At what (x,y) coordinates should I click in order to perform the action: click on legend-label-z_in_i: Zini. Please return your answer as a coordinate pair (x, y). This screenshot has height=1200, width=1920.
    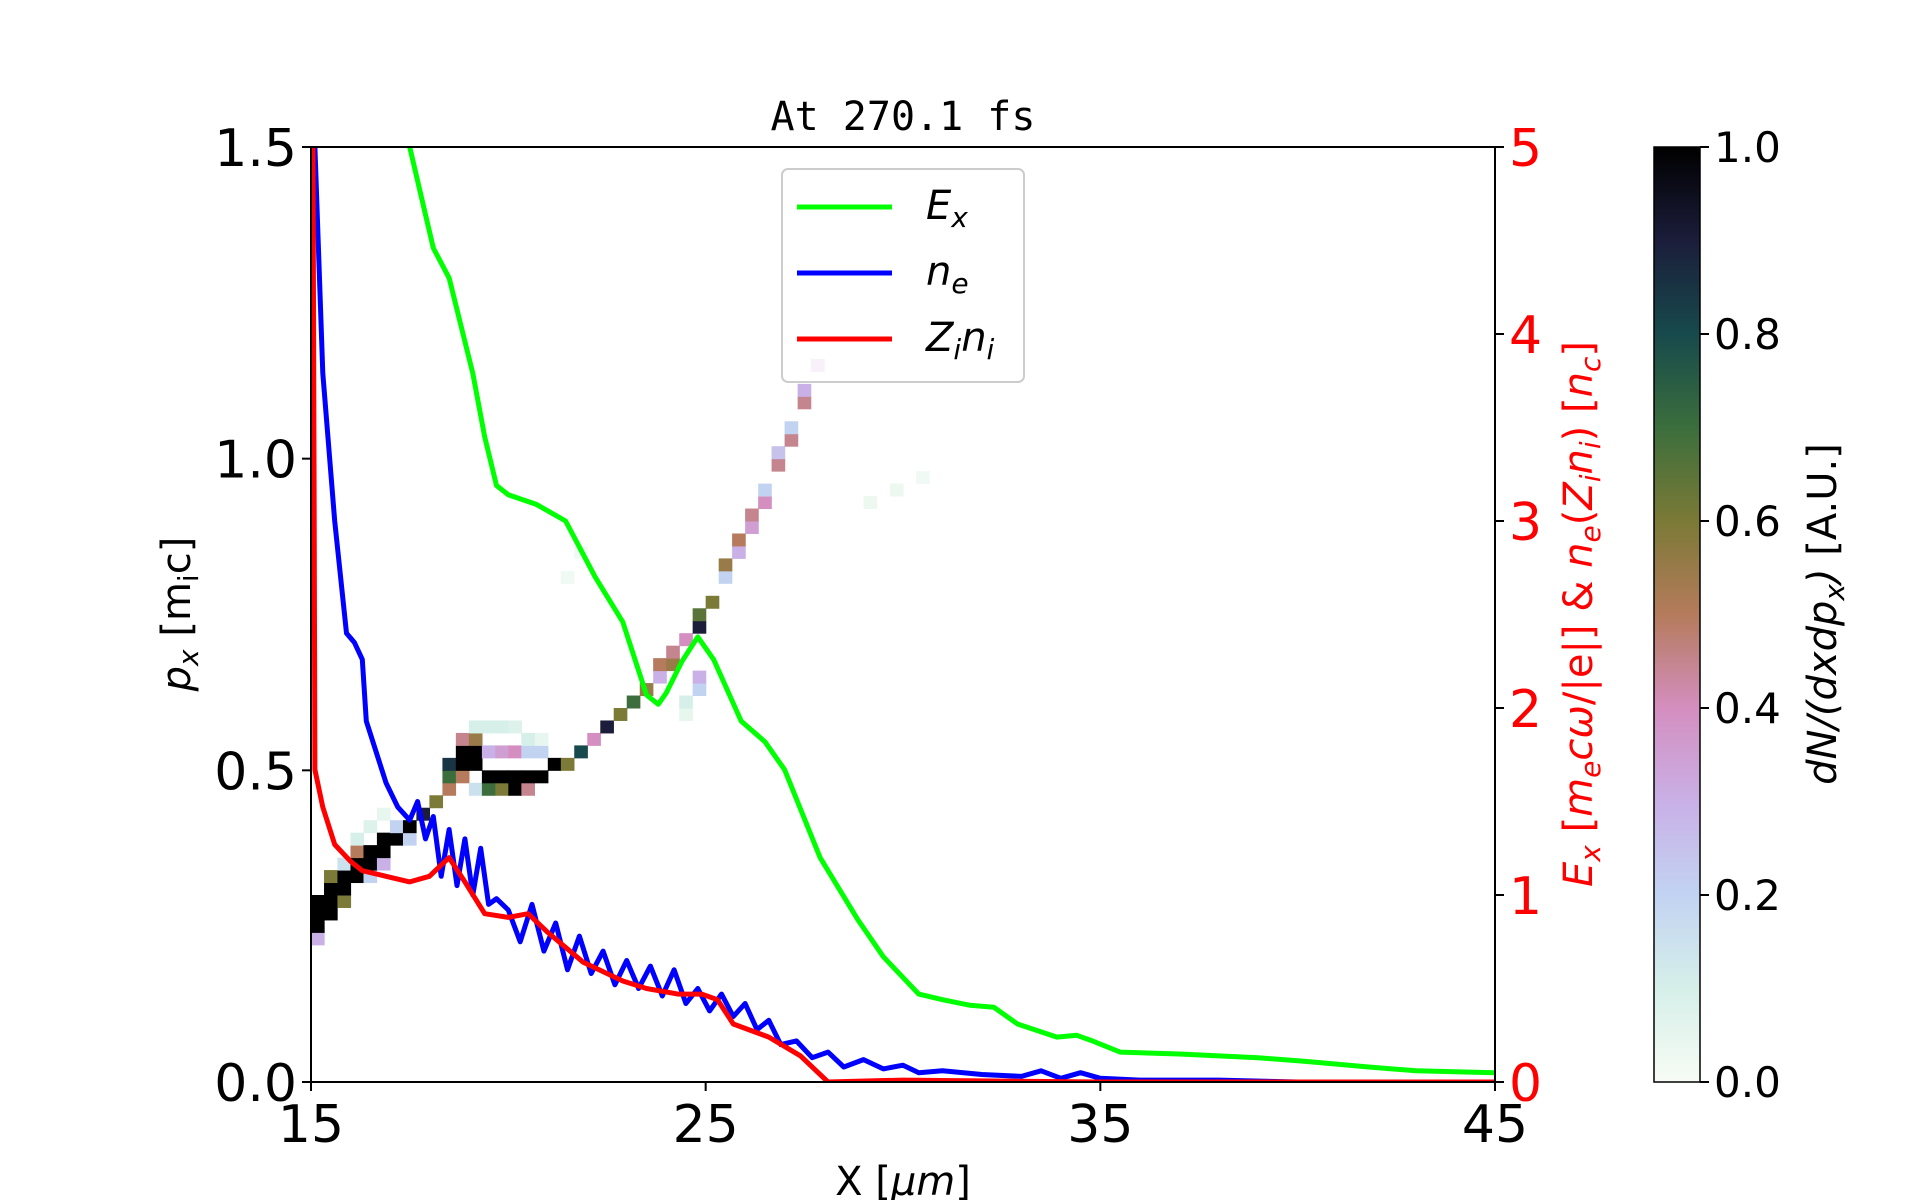
    Looking at the image, I should click on (960, 340).